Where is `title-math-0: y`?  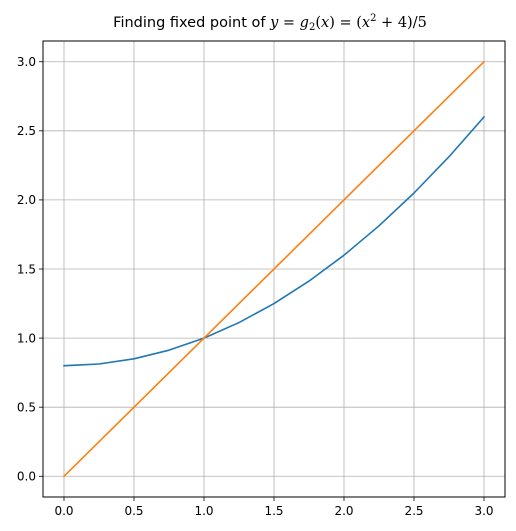
title-math-0: y is located at coordinates (274, 23).